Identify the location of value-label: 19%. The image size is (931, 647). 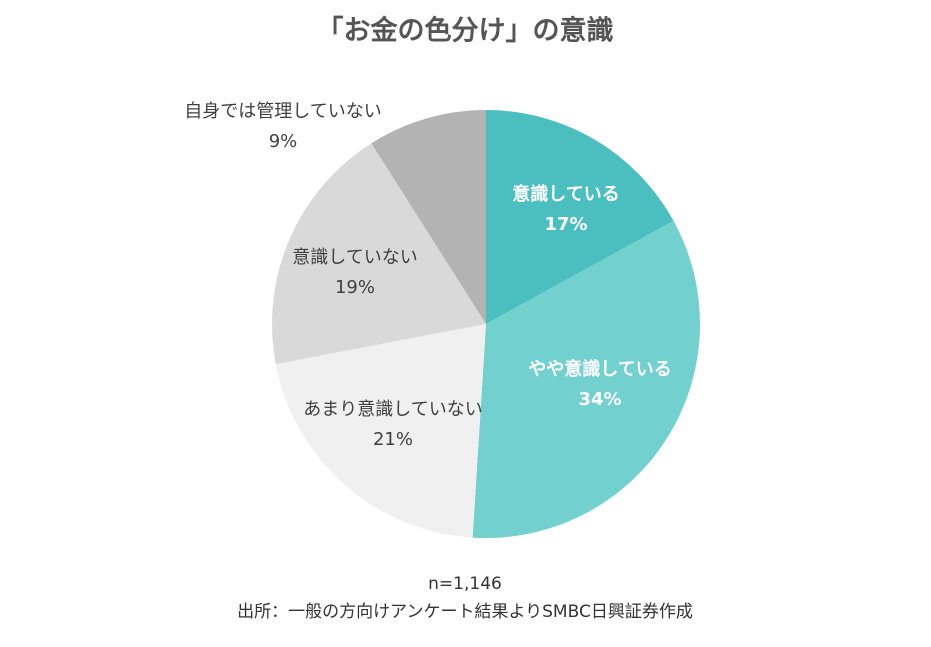
(355, 287).